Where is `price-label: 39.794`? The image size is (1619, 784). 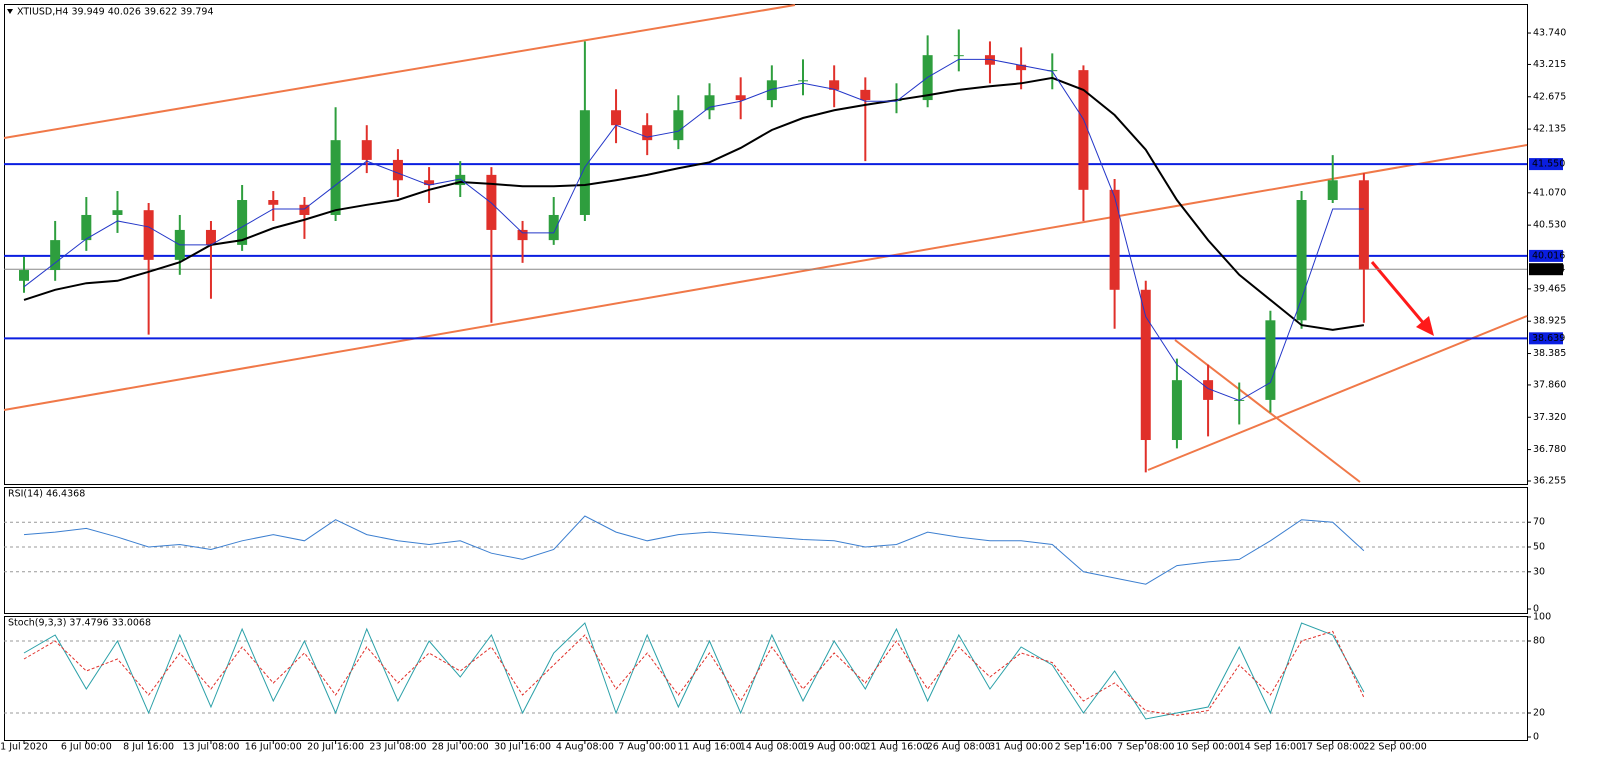 price-label: 39.794 is located at coordinates (1548, 269).